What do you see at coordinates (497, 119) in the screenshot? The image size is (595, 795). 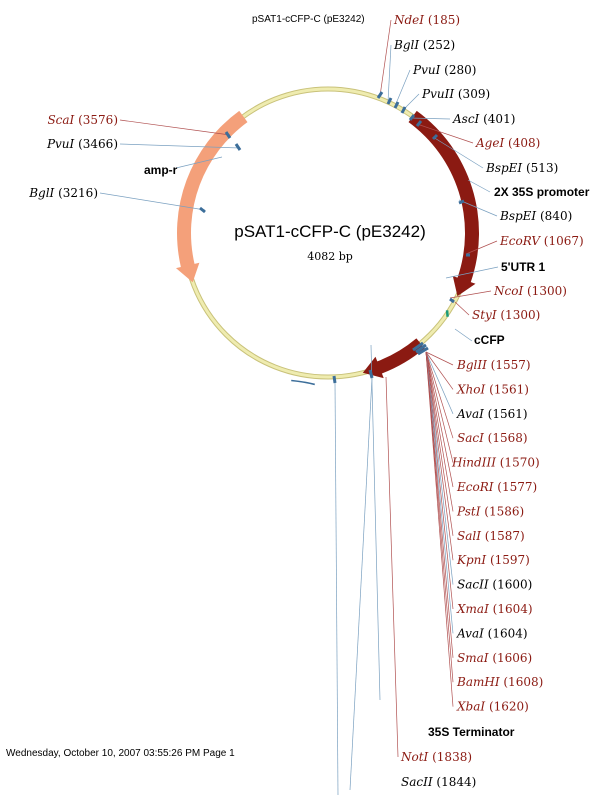 I see `site-position: (401)` at bounding box center [497, 119].